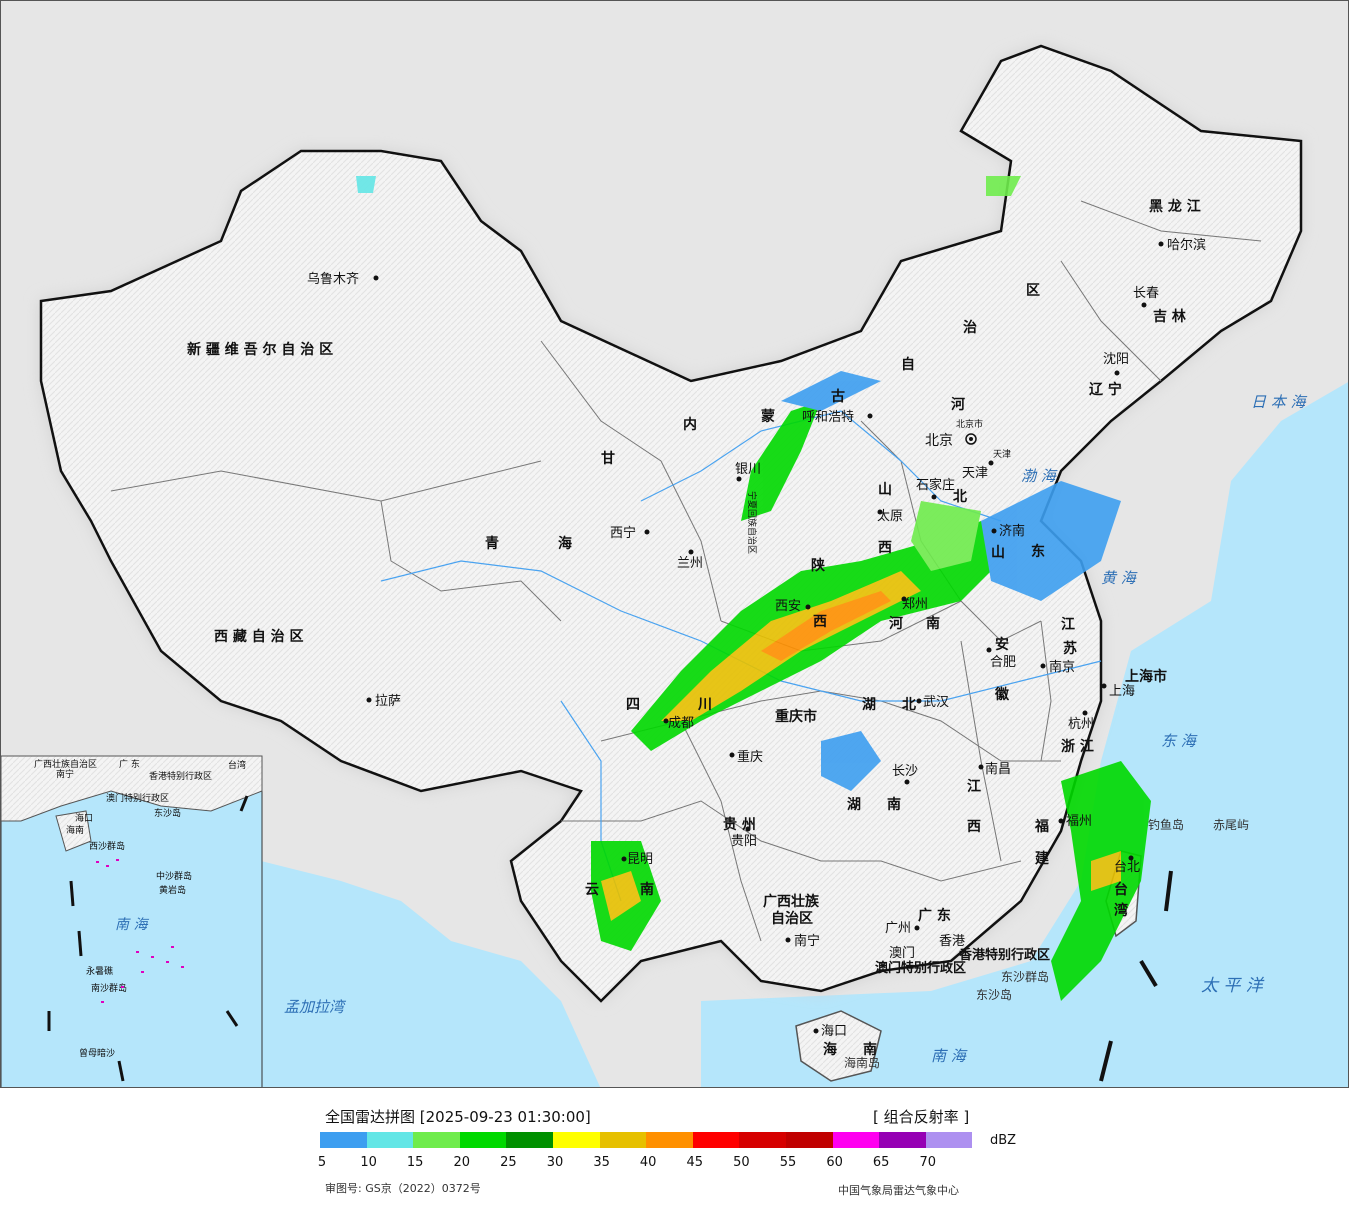 This screenshot has width=1349, height=1208. I want to click on echo-north, so click(781, 461).